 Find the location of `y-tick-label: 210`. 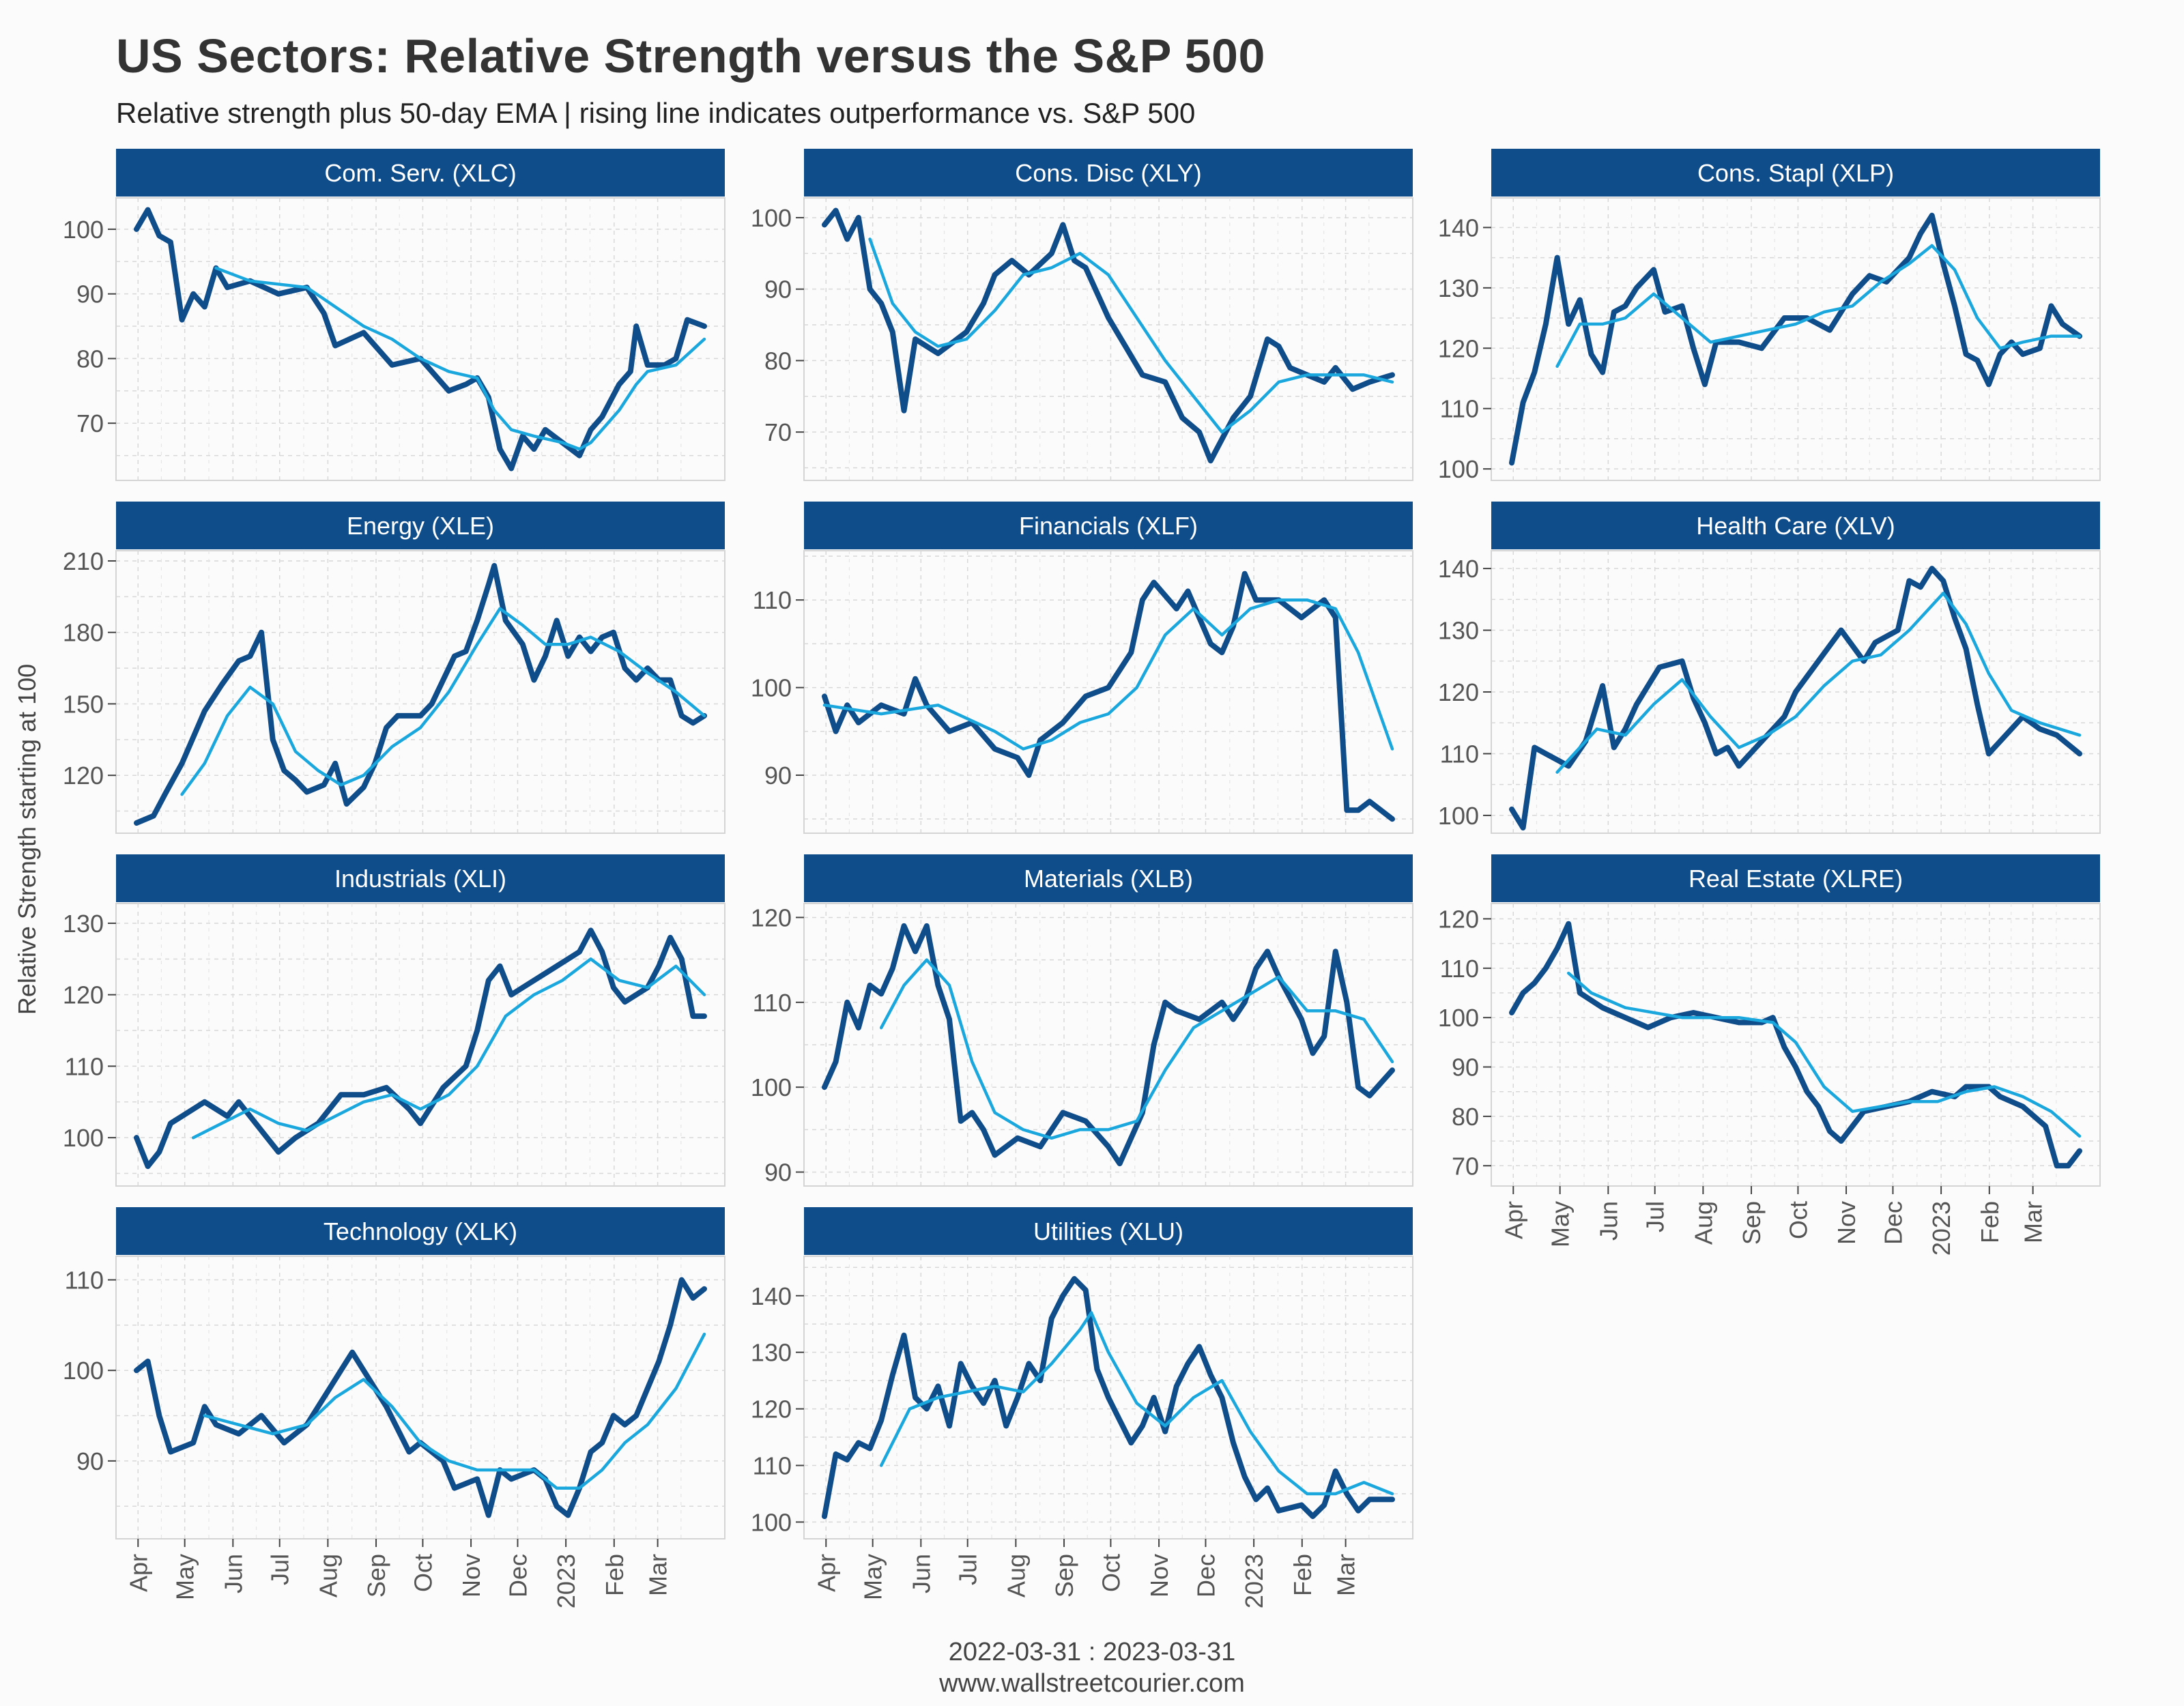

y-tick-label: 210 is located at coordinates (83, 561).